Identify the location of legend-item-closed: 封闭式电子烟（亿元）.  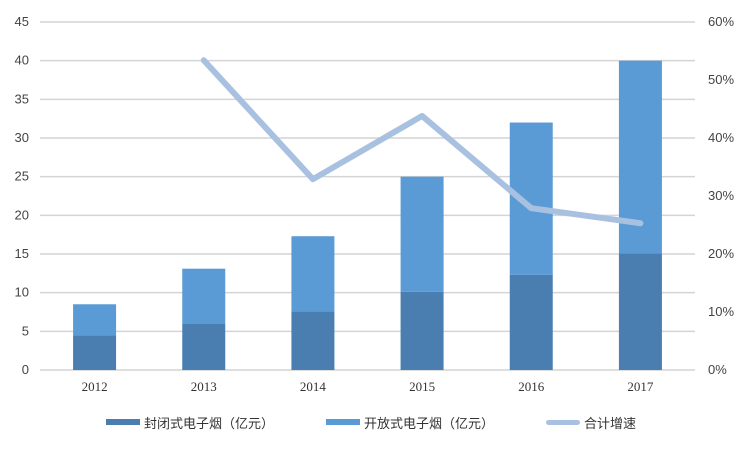
(190, 422).